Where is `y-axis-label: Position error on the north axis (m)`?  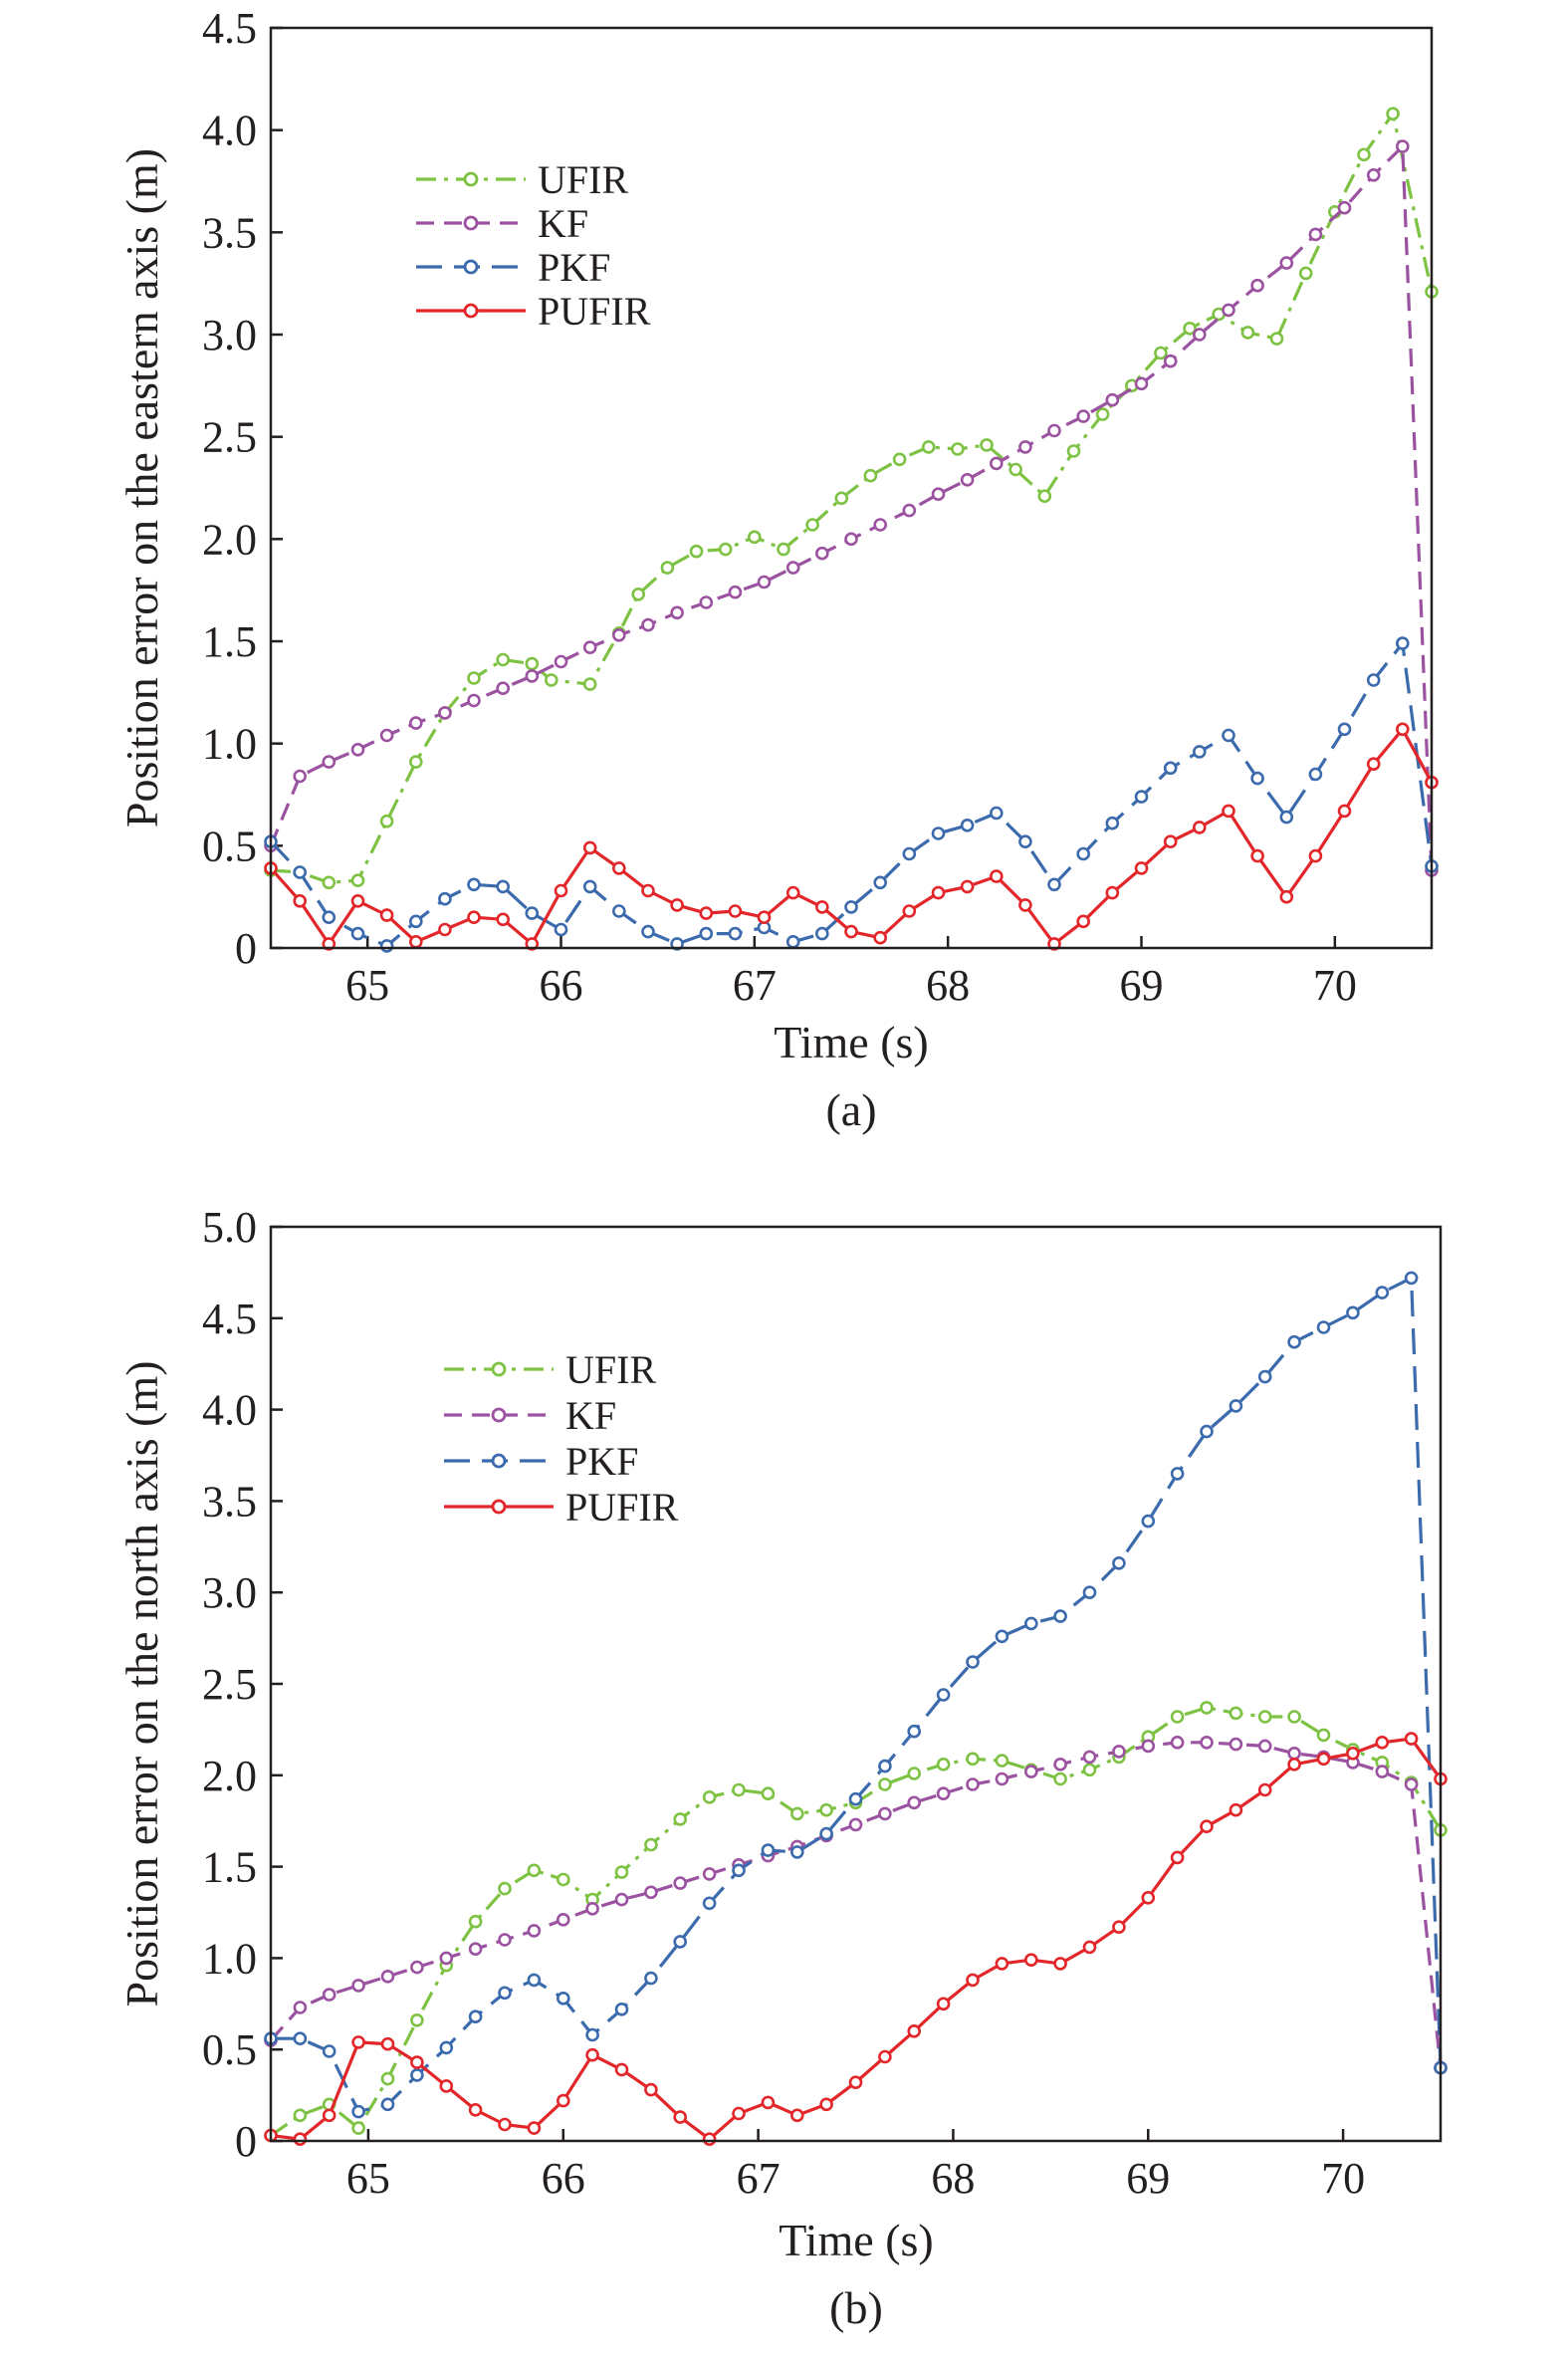 y-axis-label: Position error on the north axis (m) is located at coordinates (141, 1683).